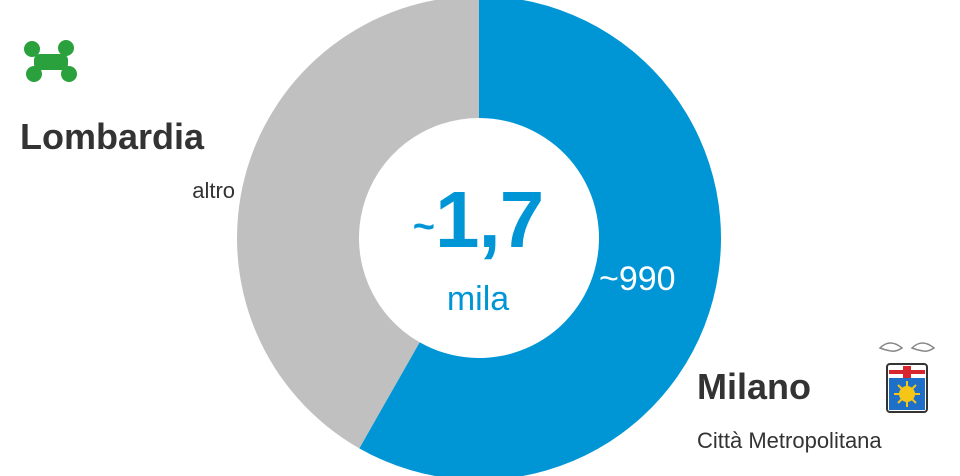 The image size is (960, 476). I want to click on city-subtitle: Città Metropolitana, so click(789, 440).